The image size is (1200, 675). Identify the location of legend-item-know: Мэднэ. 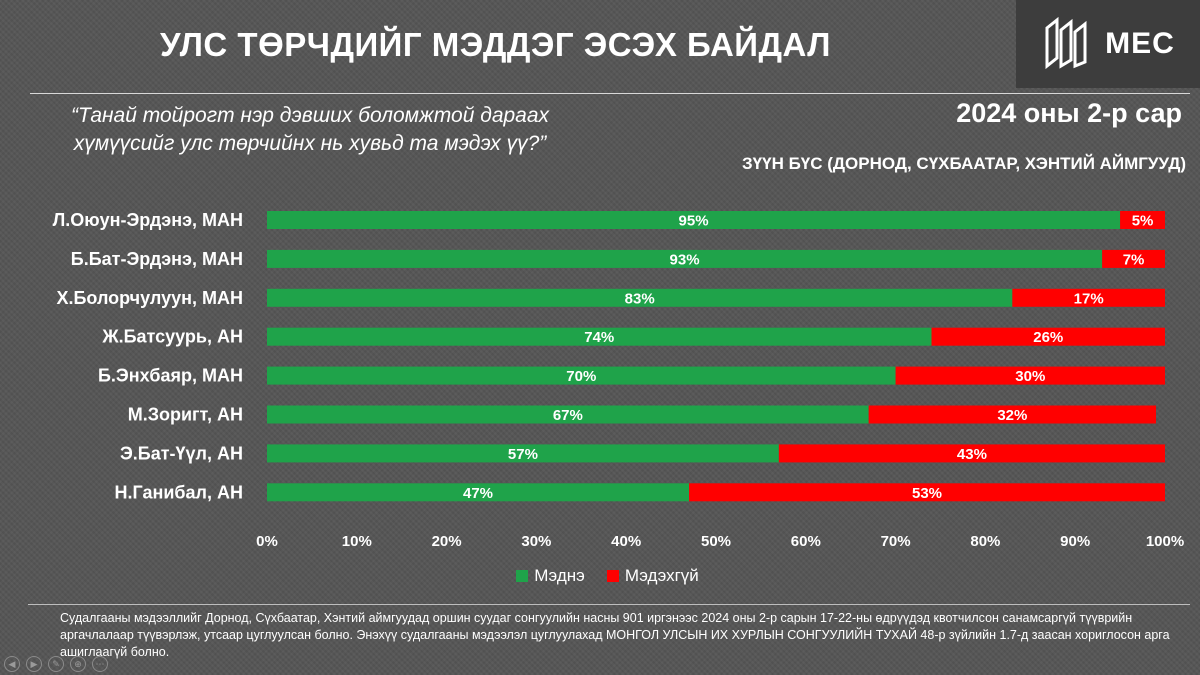
(550, 576).